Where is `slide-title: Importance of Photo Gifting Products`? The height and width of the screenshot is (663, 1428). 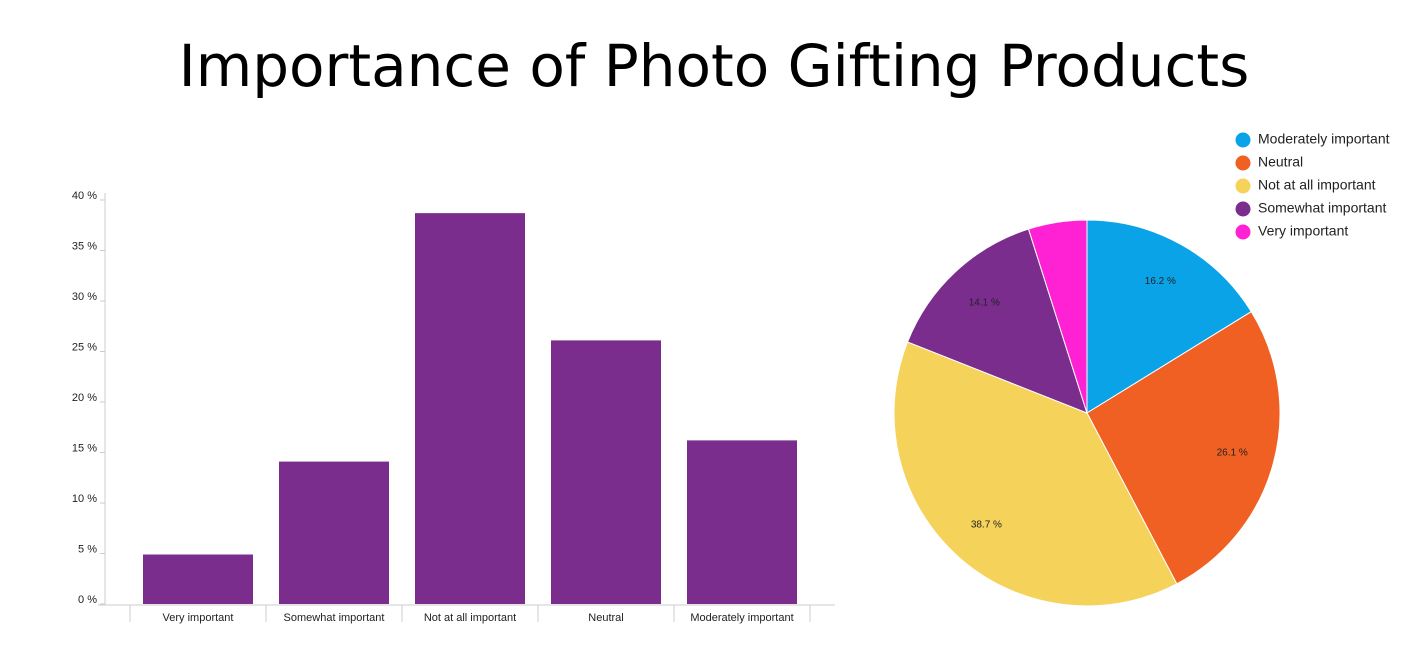 slide-title: Importance of Photo Gifting Products is located at coordinates (714, 66).